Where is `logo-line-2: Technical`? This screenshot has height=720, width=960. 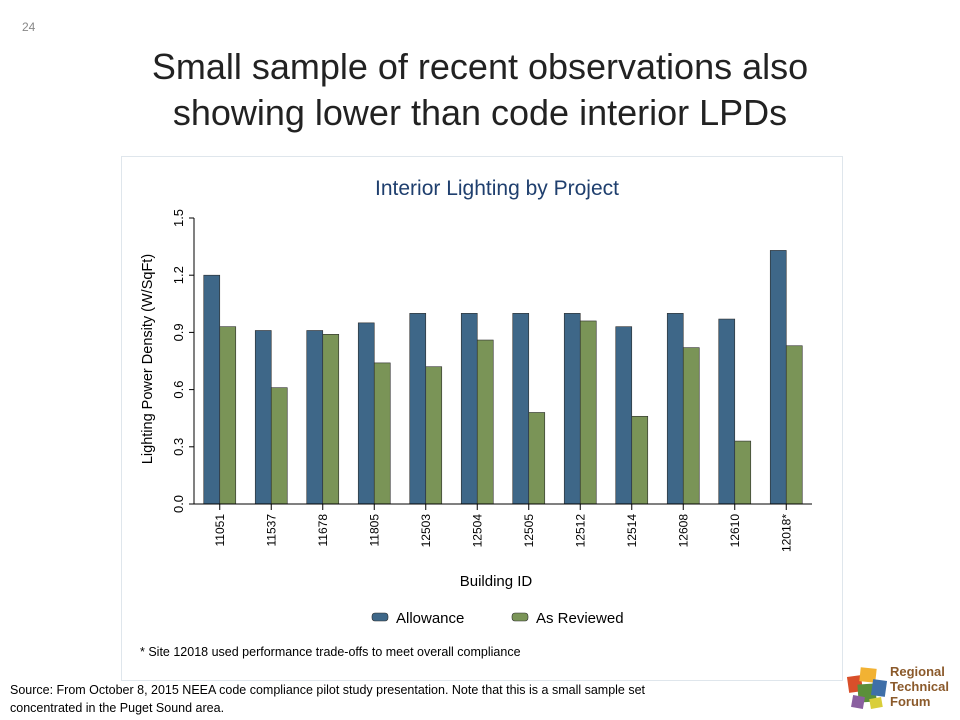 logo-line-2: Technical is located at coordinates (920, 686).